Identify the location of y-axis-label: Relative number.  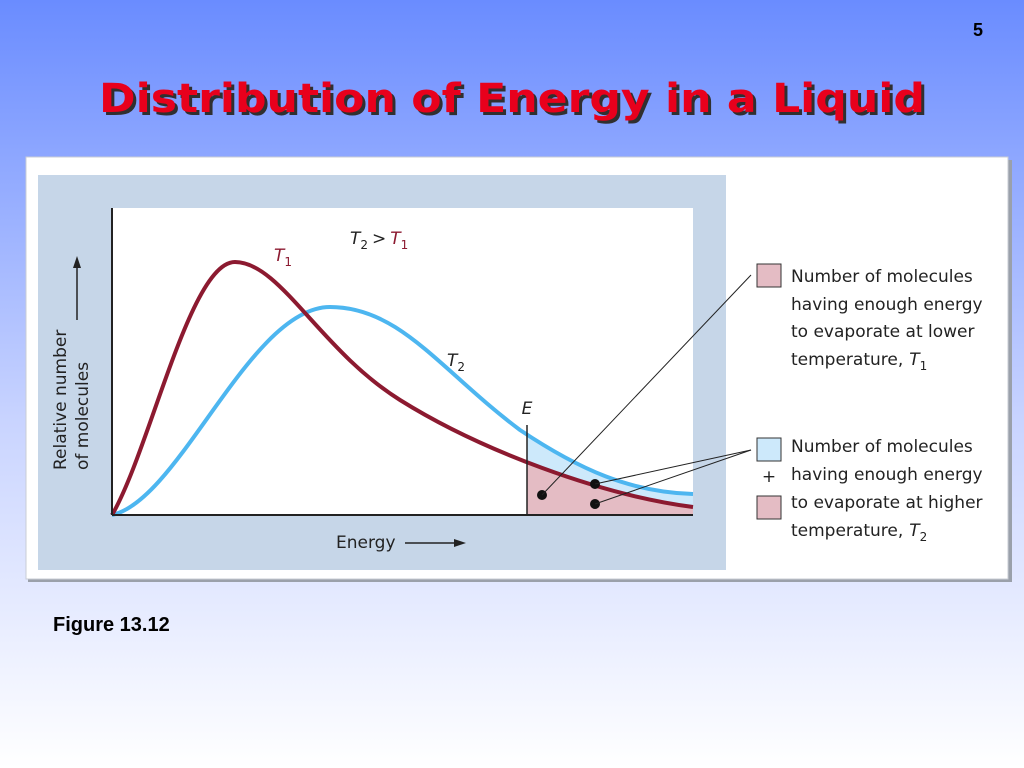
(61, 400).